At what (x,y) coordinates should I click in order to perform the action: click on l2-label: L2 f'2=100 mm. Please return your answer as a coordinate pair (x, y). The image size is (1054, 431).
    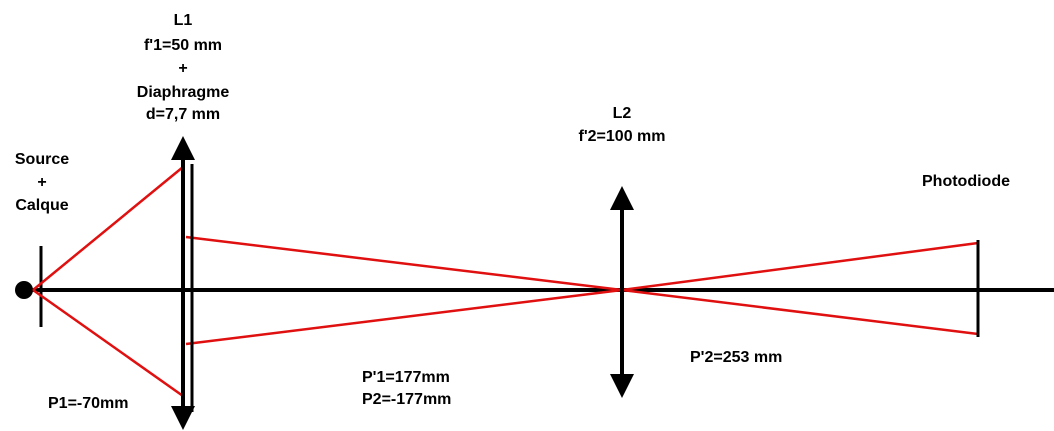
    Looking at the image, I should click on (622, 125).